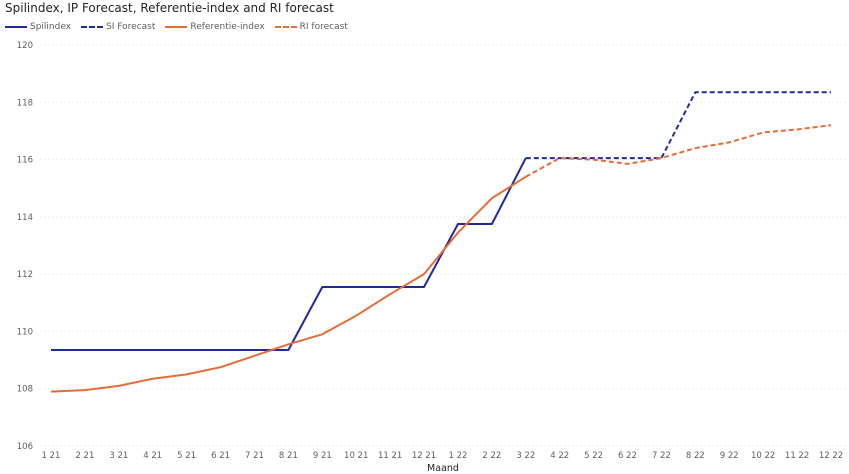 Image resolution: width=849 pixels, height=474 pixels. What do you see at coordinates (525, 456) in the screenshot?
I see `x-tick-label: 3 22` at bounding box center [525, 456].